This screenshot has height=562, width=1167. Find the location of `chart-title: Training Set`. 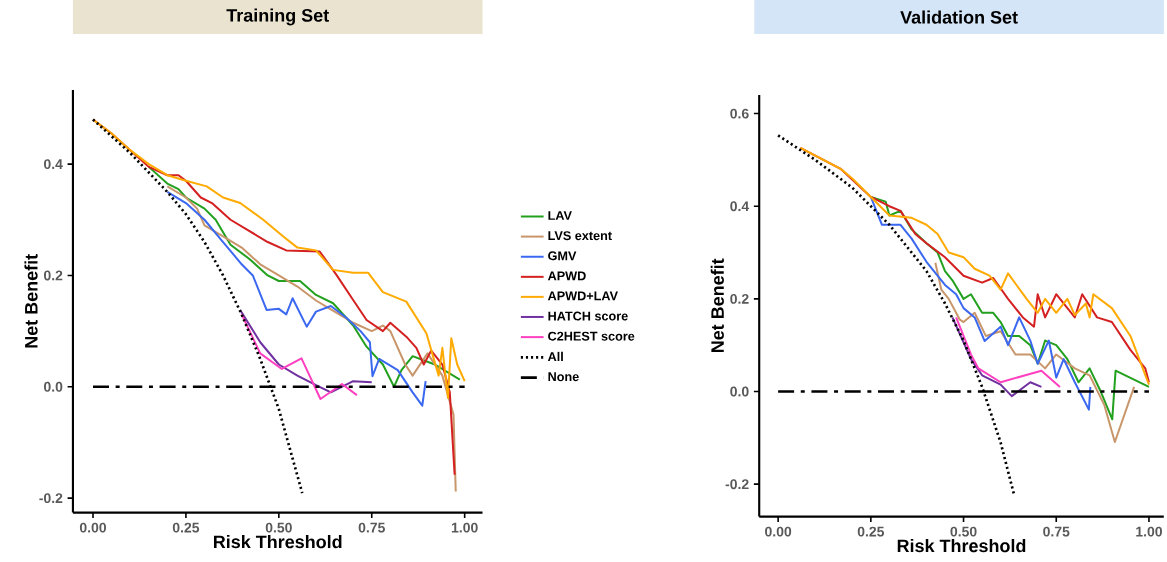

chart-title: Training Set is located at coordinates (277, 17).